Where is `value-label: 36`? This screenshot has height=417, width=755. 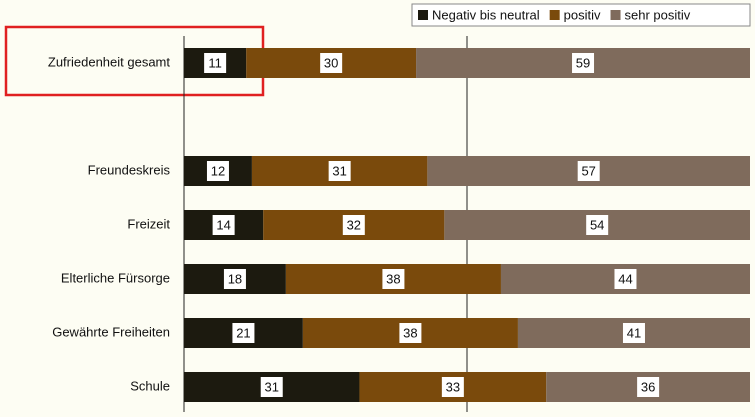
value-label: 36 is located at coordinates (648, 386).